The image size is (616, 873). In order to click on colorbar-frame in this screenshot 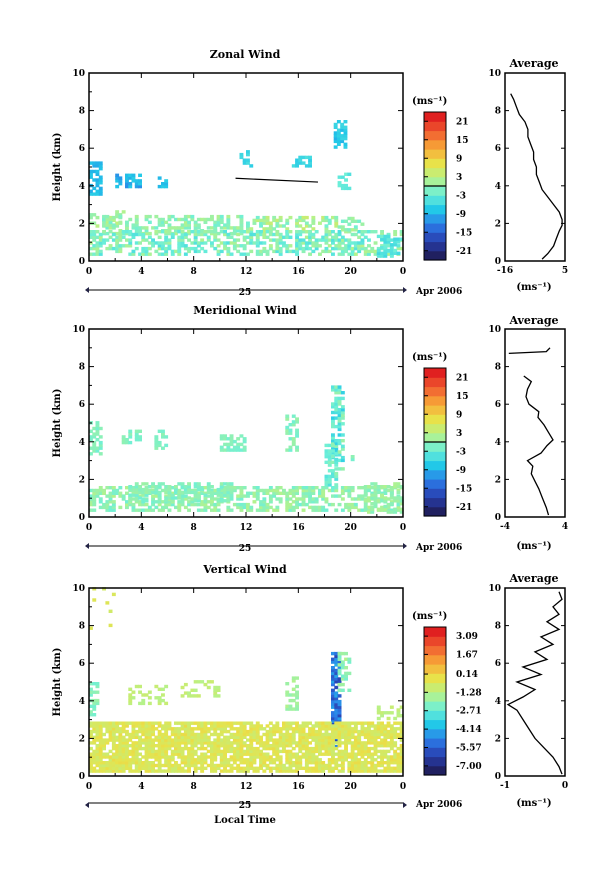, I will do `click(435, 701)`.